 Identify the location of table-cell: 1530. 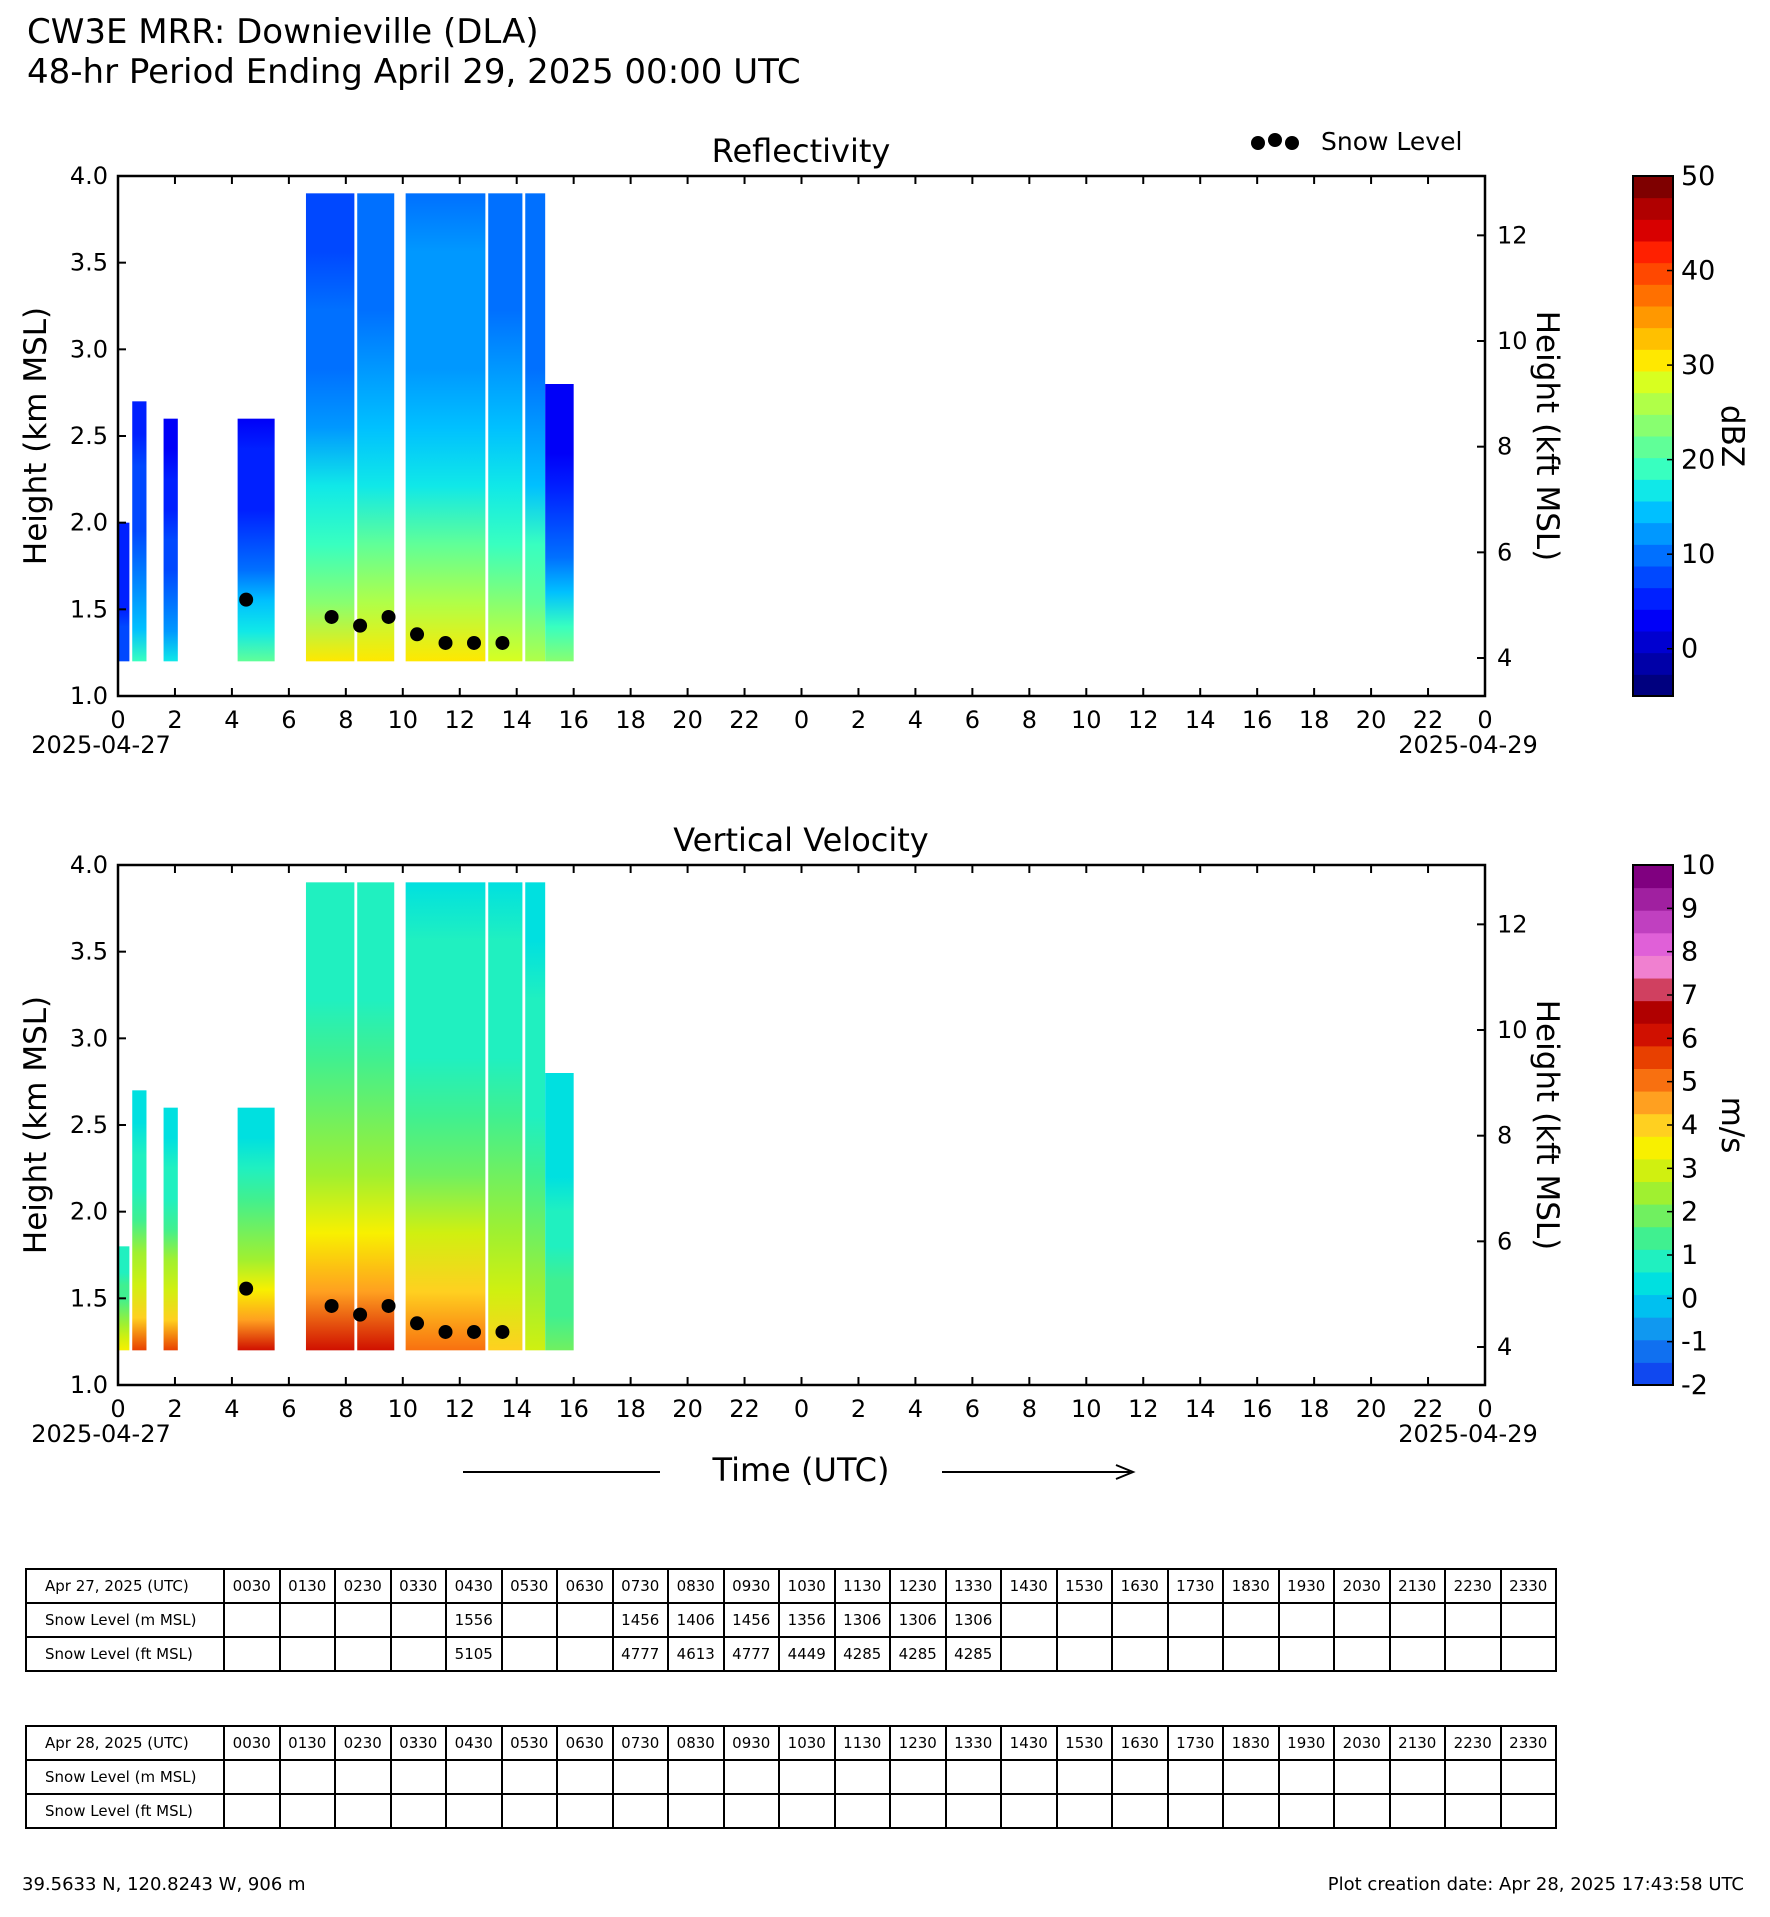
(1084, 1586).